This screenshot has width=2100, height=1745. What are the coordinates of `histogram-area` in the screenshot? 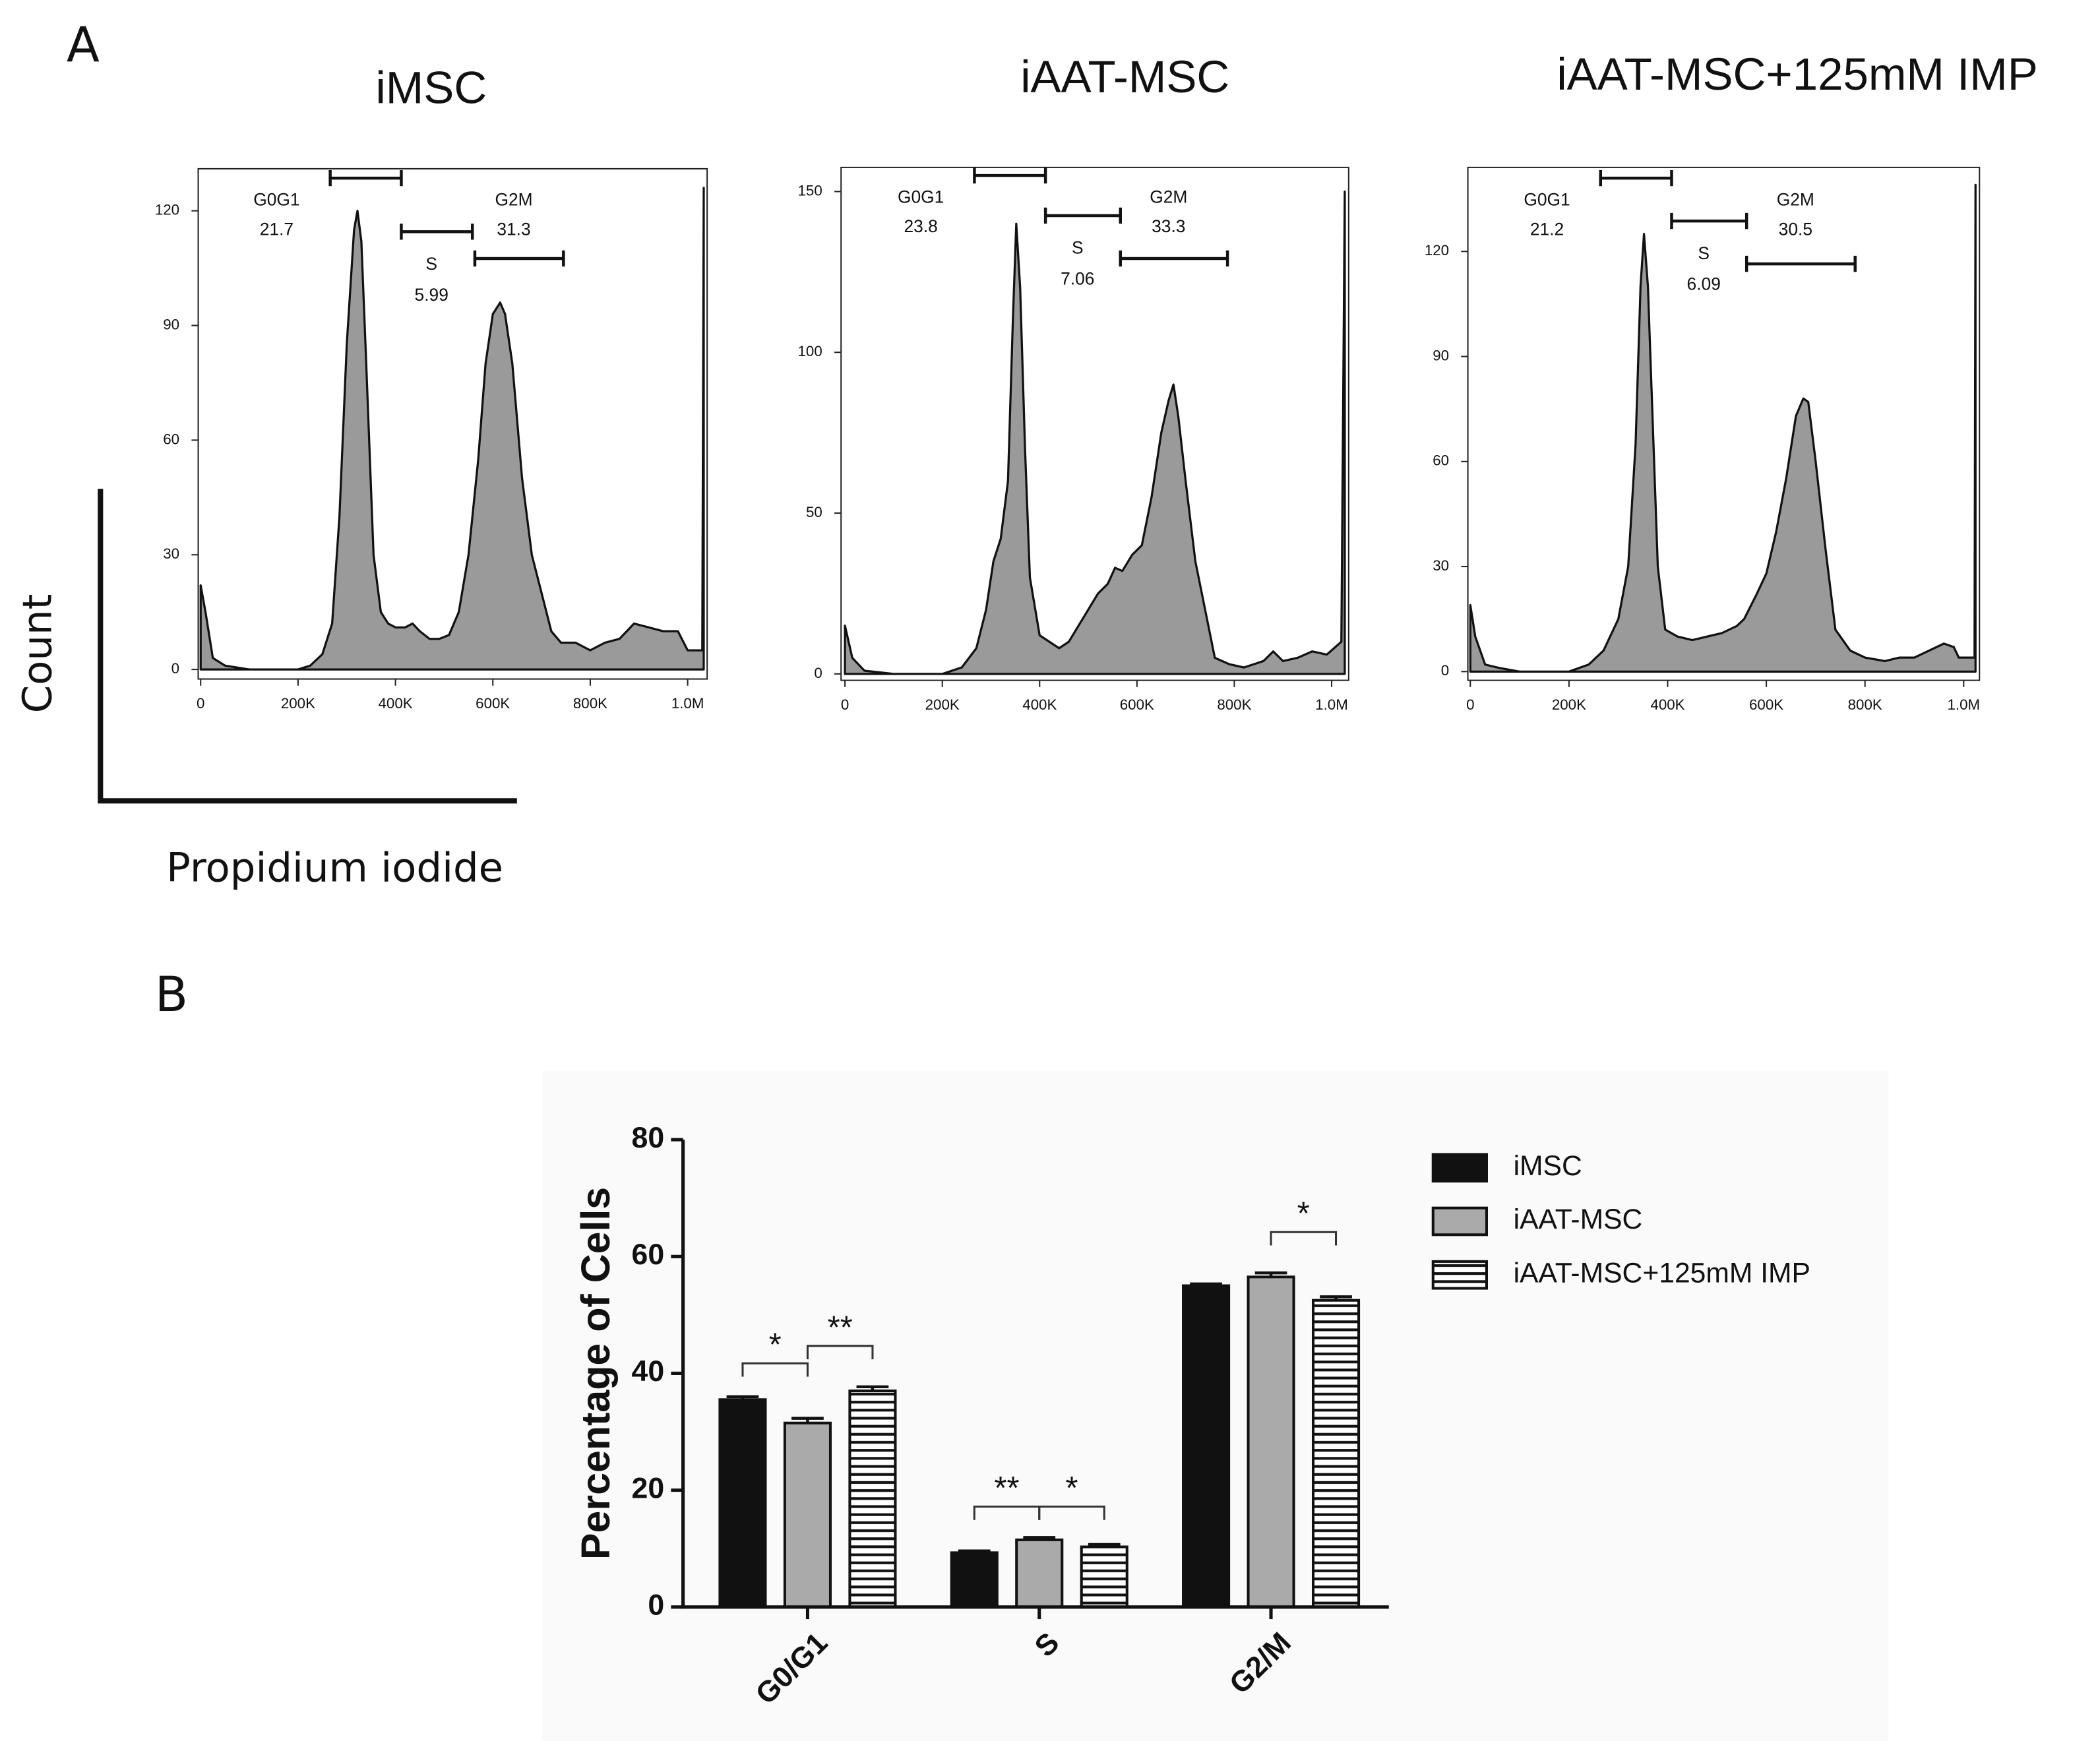 It's located at (452, 429).